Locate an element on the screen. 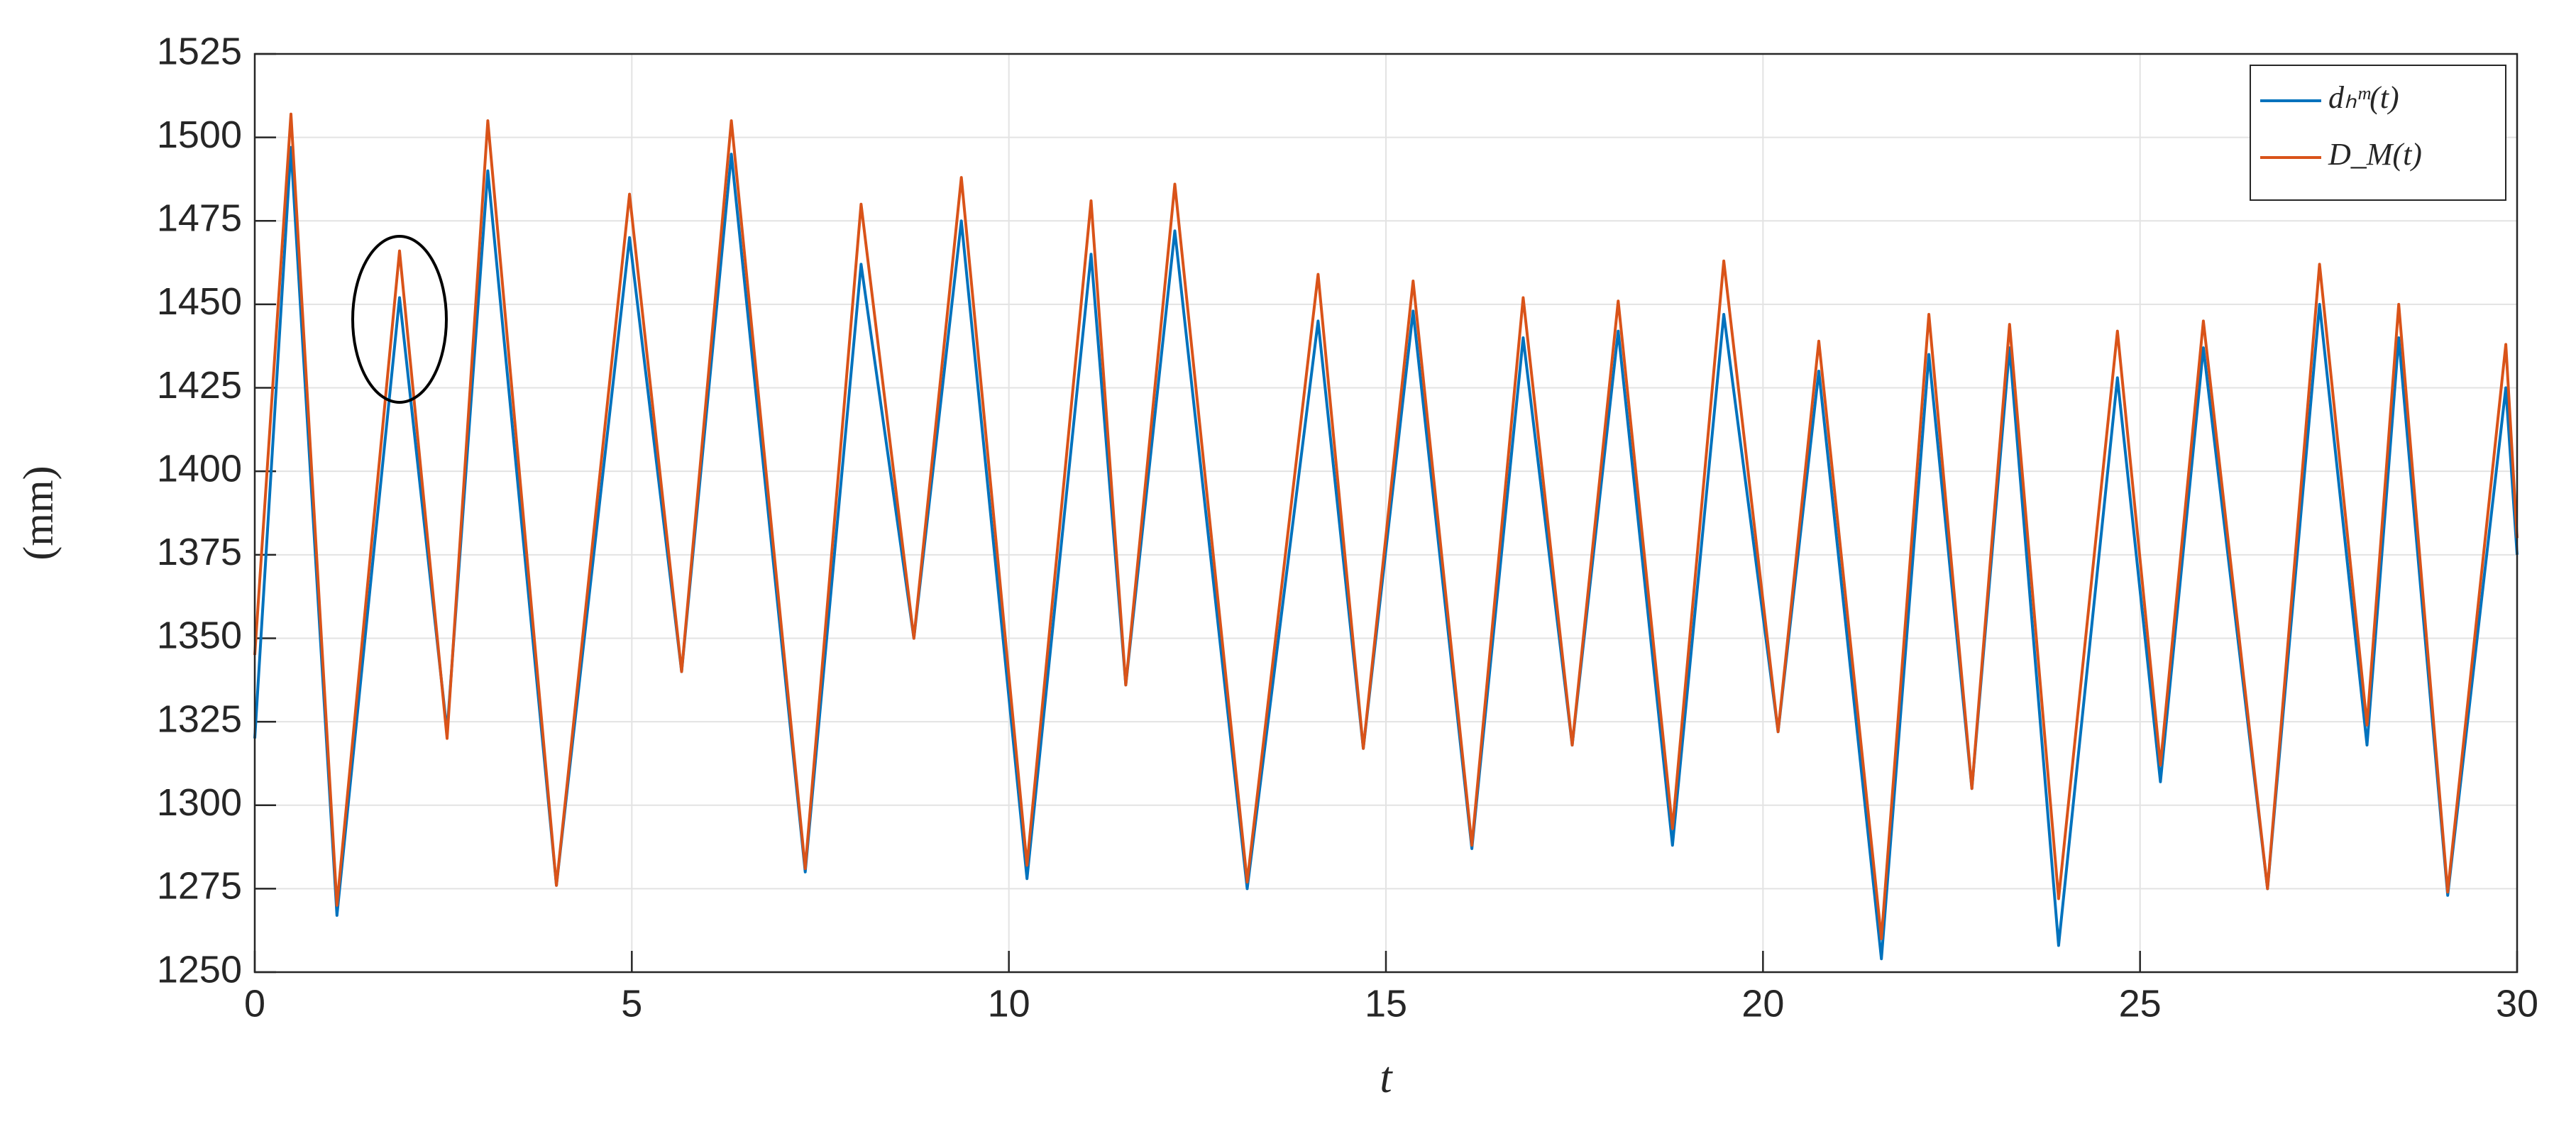 This screenshot has height=1124, width=2576. x-tick-label: 25 is located at coordinates (2140, 1003).